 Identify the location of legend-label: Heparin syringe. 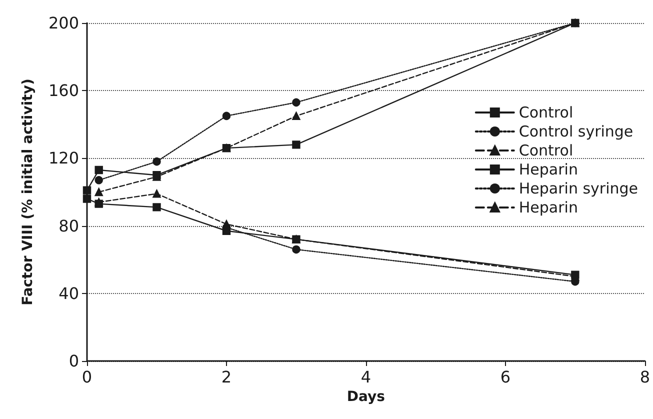
(578, 189).